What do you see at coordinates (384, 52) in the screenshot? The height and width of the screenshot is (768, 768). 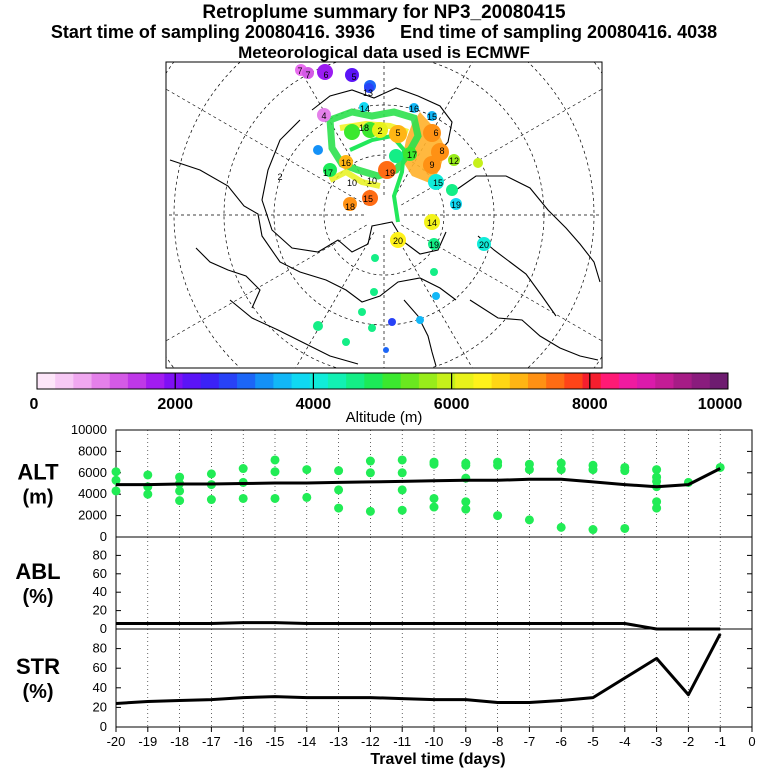 I see `met-data-label: Meteorological data used is ECMWF` at bounding box center [384, 52].